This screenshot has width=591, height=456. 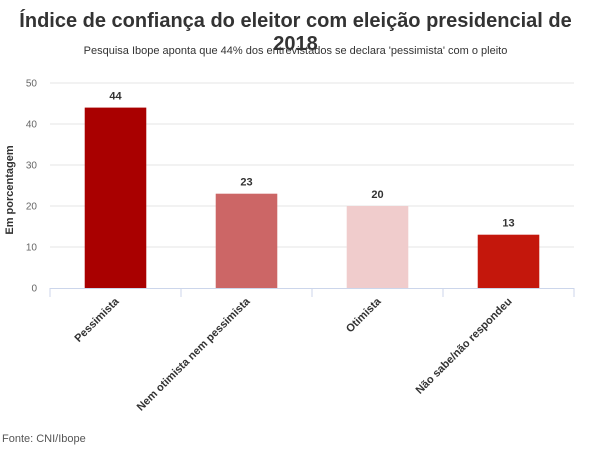 What do you see at coordinates (115, 97) in the screenshot?
I see `data-label: 44` at bounding box center [115, 97].